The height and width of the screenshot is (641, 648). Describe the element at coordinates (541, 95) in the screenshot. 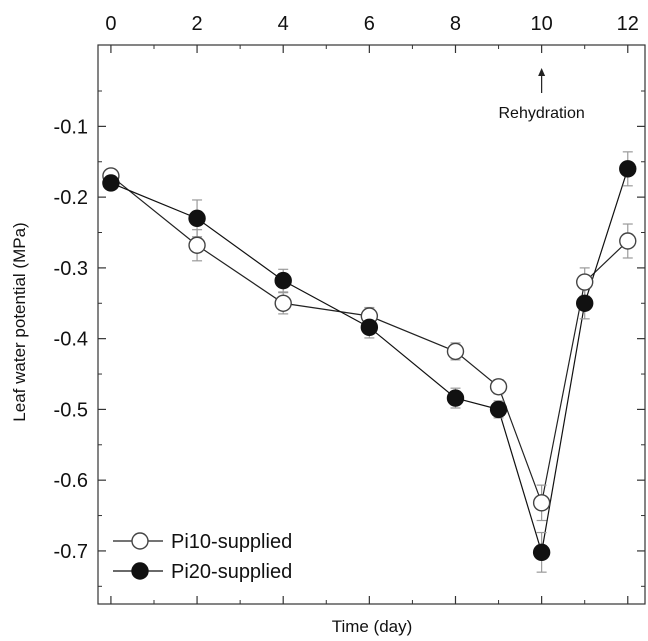

I see `annotation-group: Rehydration` at that location.